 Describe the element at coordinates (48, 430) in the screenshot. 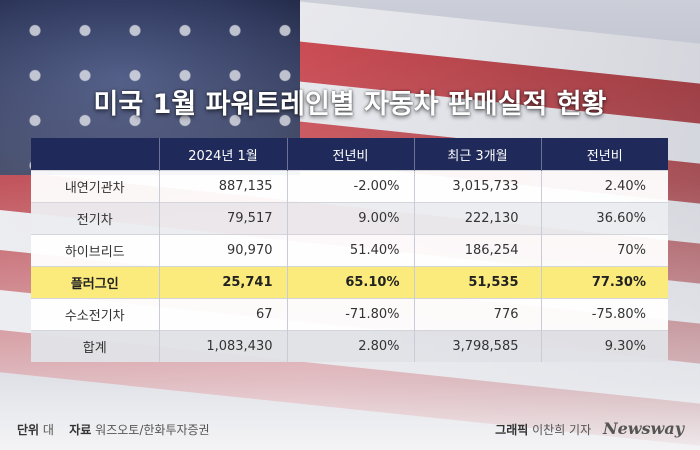

I see `unit-value: 대` at that location.